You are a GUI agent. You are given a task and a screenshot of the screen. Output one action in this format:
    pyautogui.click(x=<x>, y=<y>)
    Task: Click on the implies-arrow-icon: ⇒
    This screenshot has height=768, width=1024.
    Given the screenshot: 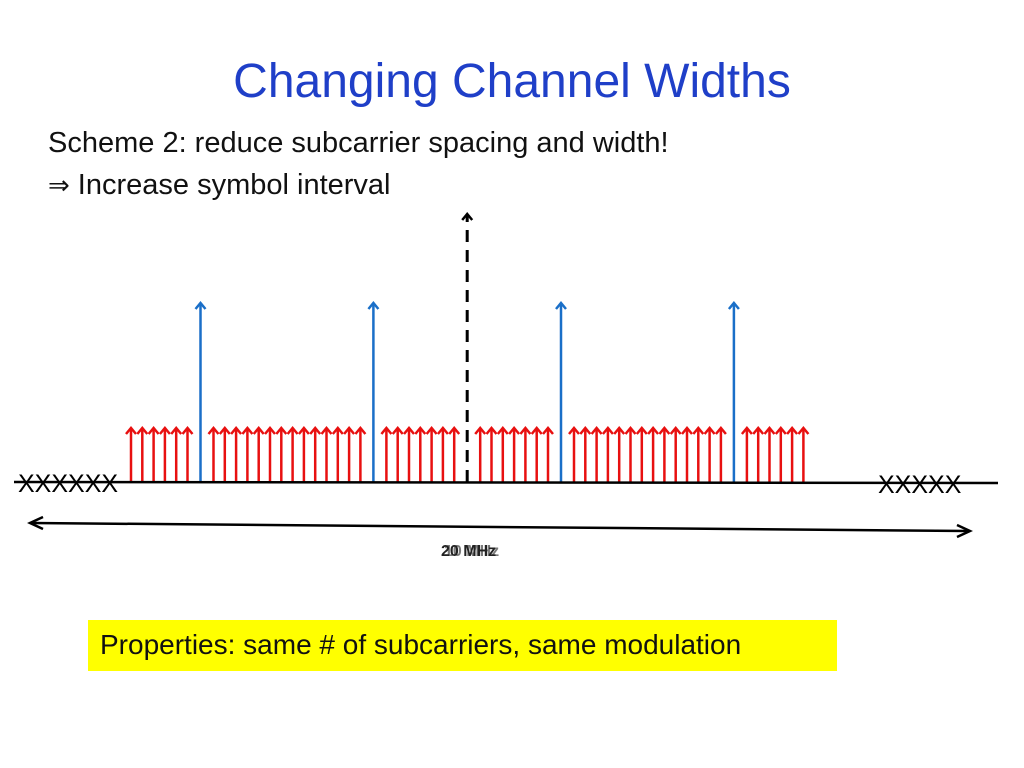 What is the action you would take?
    pyautogui.click(x=59, y=186)
    